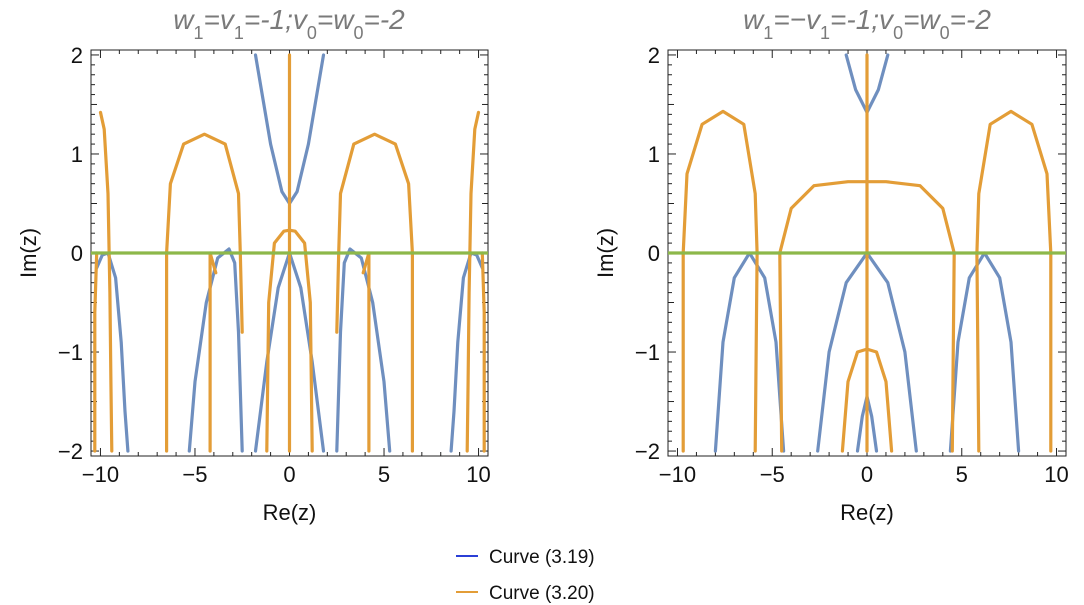 The height and width of the screenshot is (605, 1084). Describe the element at coordinates (542, 593) in the screenshot. I see `legend-label-2: Curve (3.20)` at that location.